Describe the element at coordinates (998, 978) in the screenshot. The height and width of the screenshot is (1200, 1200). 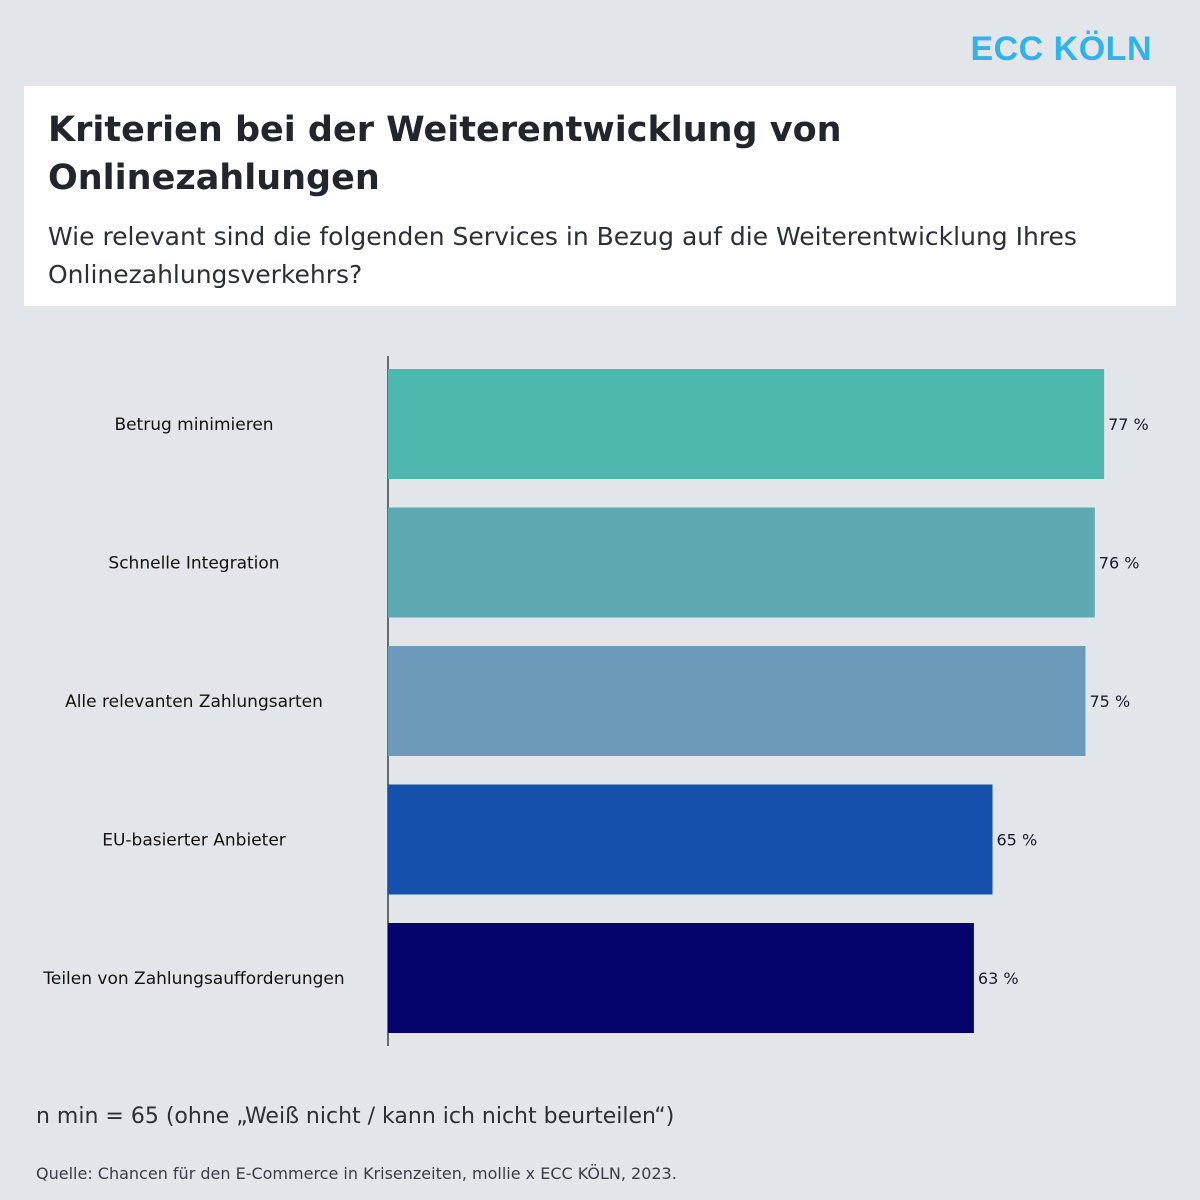
I see `value-label-5: 63 %` at that location.